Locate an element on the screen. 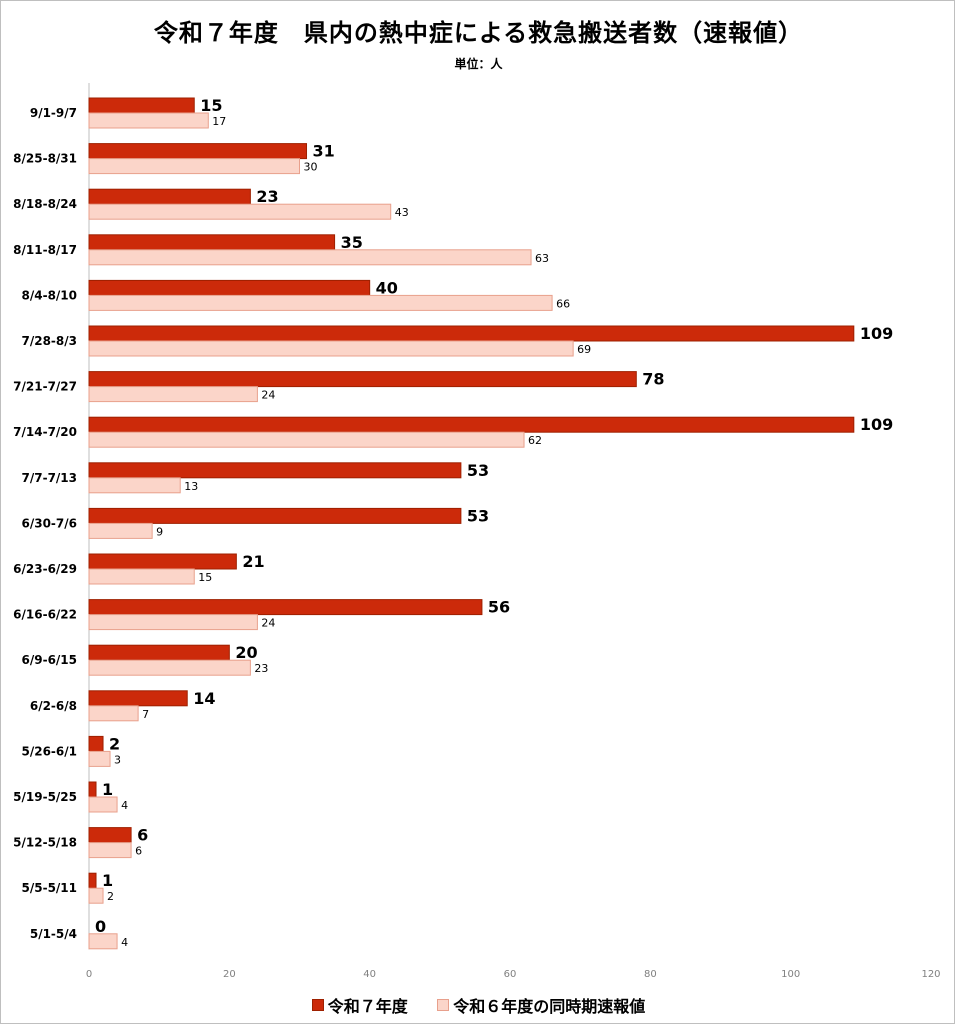  category-label: 7/21-7/27 is located at coordinates (45, 387).